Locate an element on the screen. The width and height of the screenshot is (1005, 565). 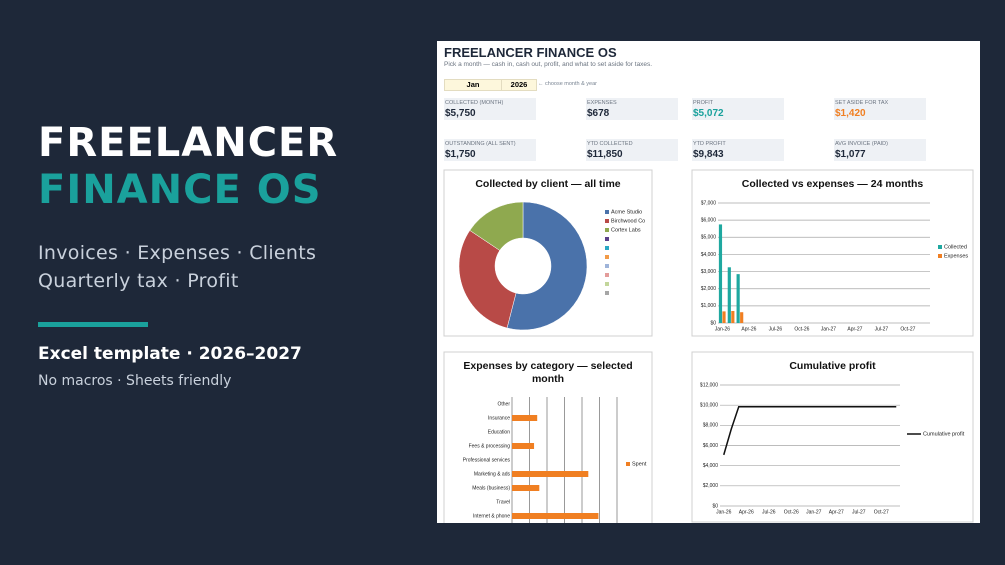
y-tick-label: Other is located at coordinates (503, 404).